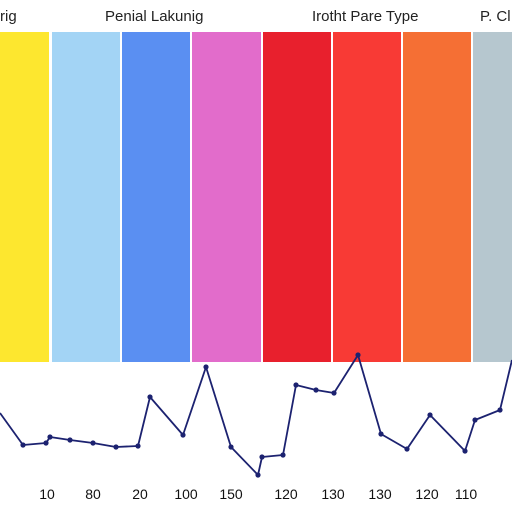 The width and height of the screenshot is (512, 512). I want to click on x-tick-label: 80, so click(93, 494).